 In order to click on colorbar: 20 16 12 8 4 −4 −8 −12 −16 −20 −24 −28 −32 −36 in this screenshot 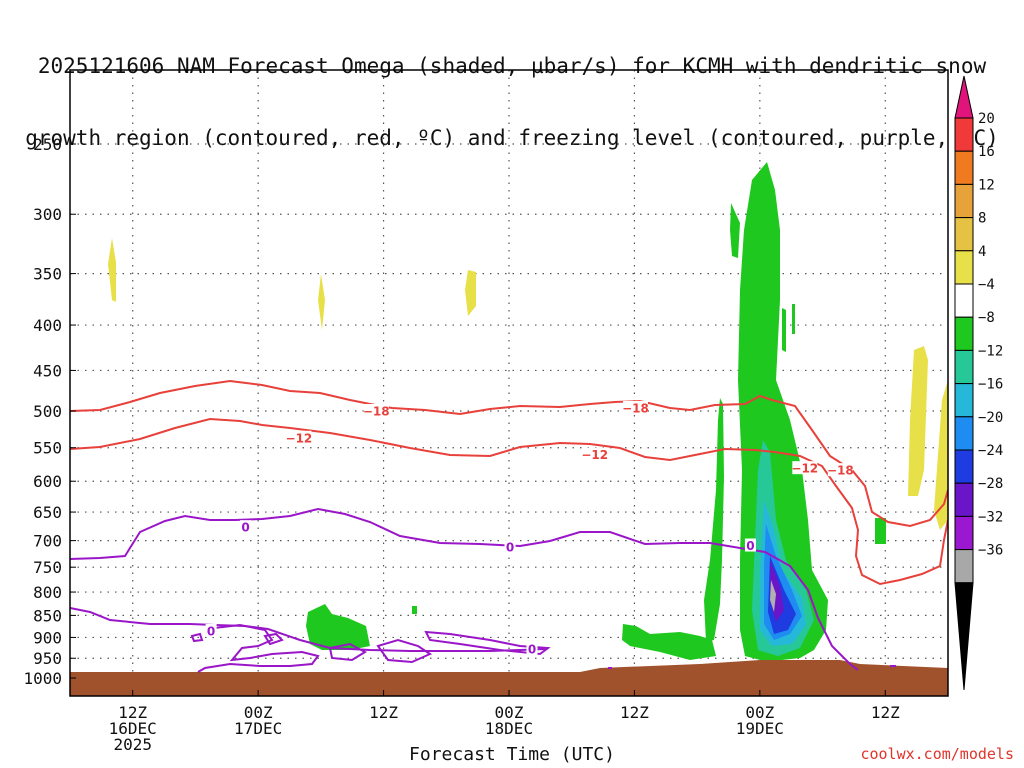, I will do `click(978, 383)`.